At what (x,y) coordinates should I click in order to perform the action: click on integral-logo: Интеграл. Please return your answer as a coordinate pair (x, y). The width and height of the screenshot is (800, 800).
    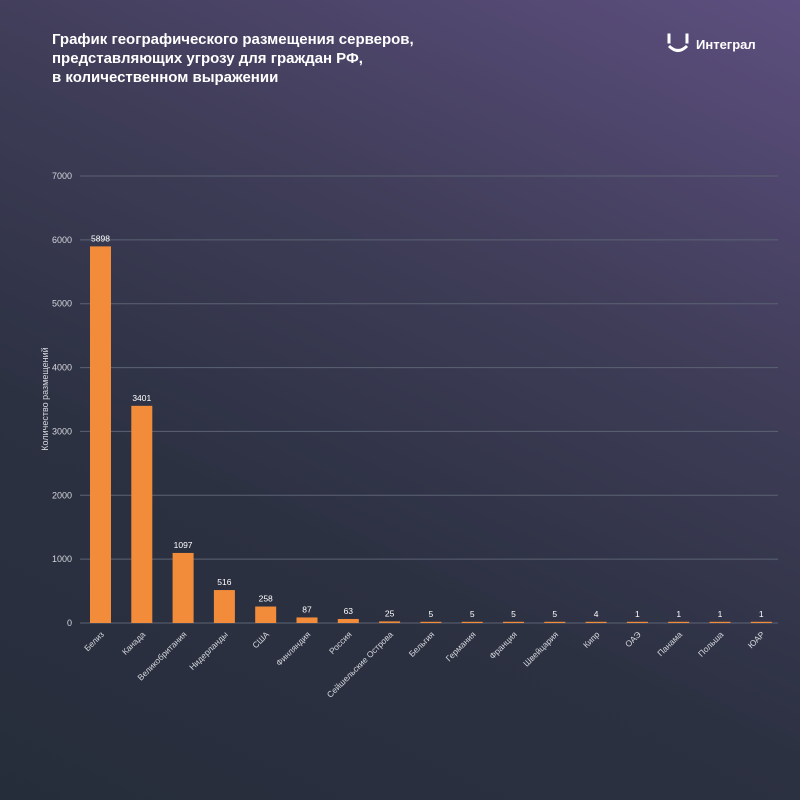
    Looking at the image, I should click on (711, 44).